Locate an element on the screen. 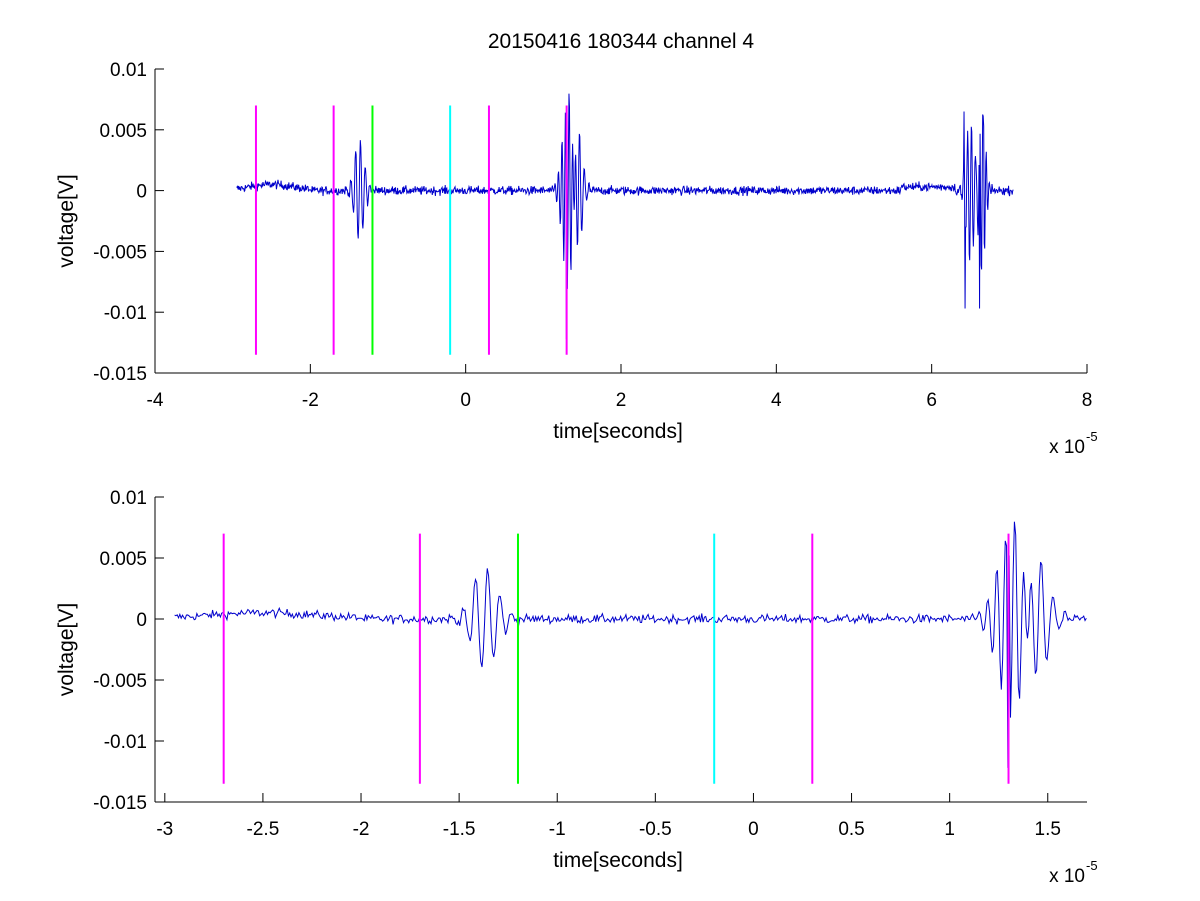 The width and height of the screenshot is (1200, 901). x-tick-label: -4 is located at coordinates (155, 400).